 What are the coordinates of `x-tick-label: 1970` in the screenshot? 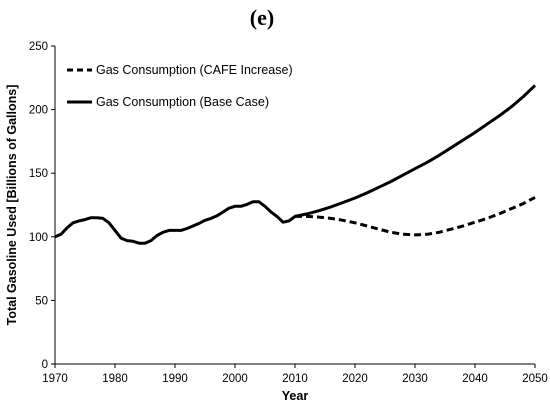 It's located at (55, 379).